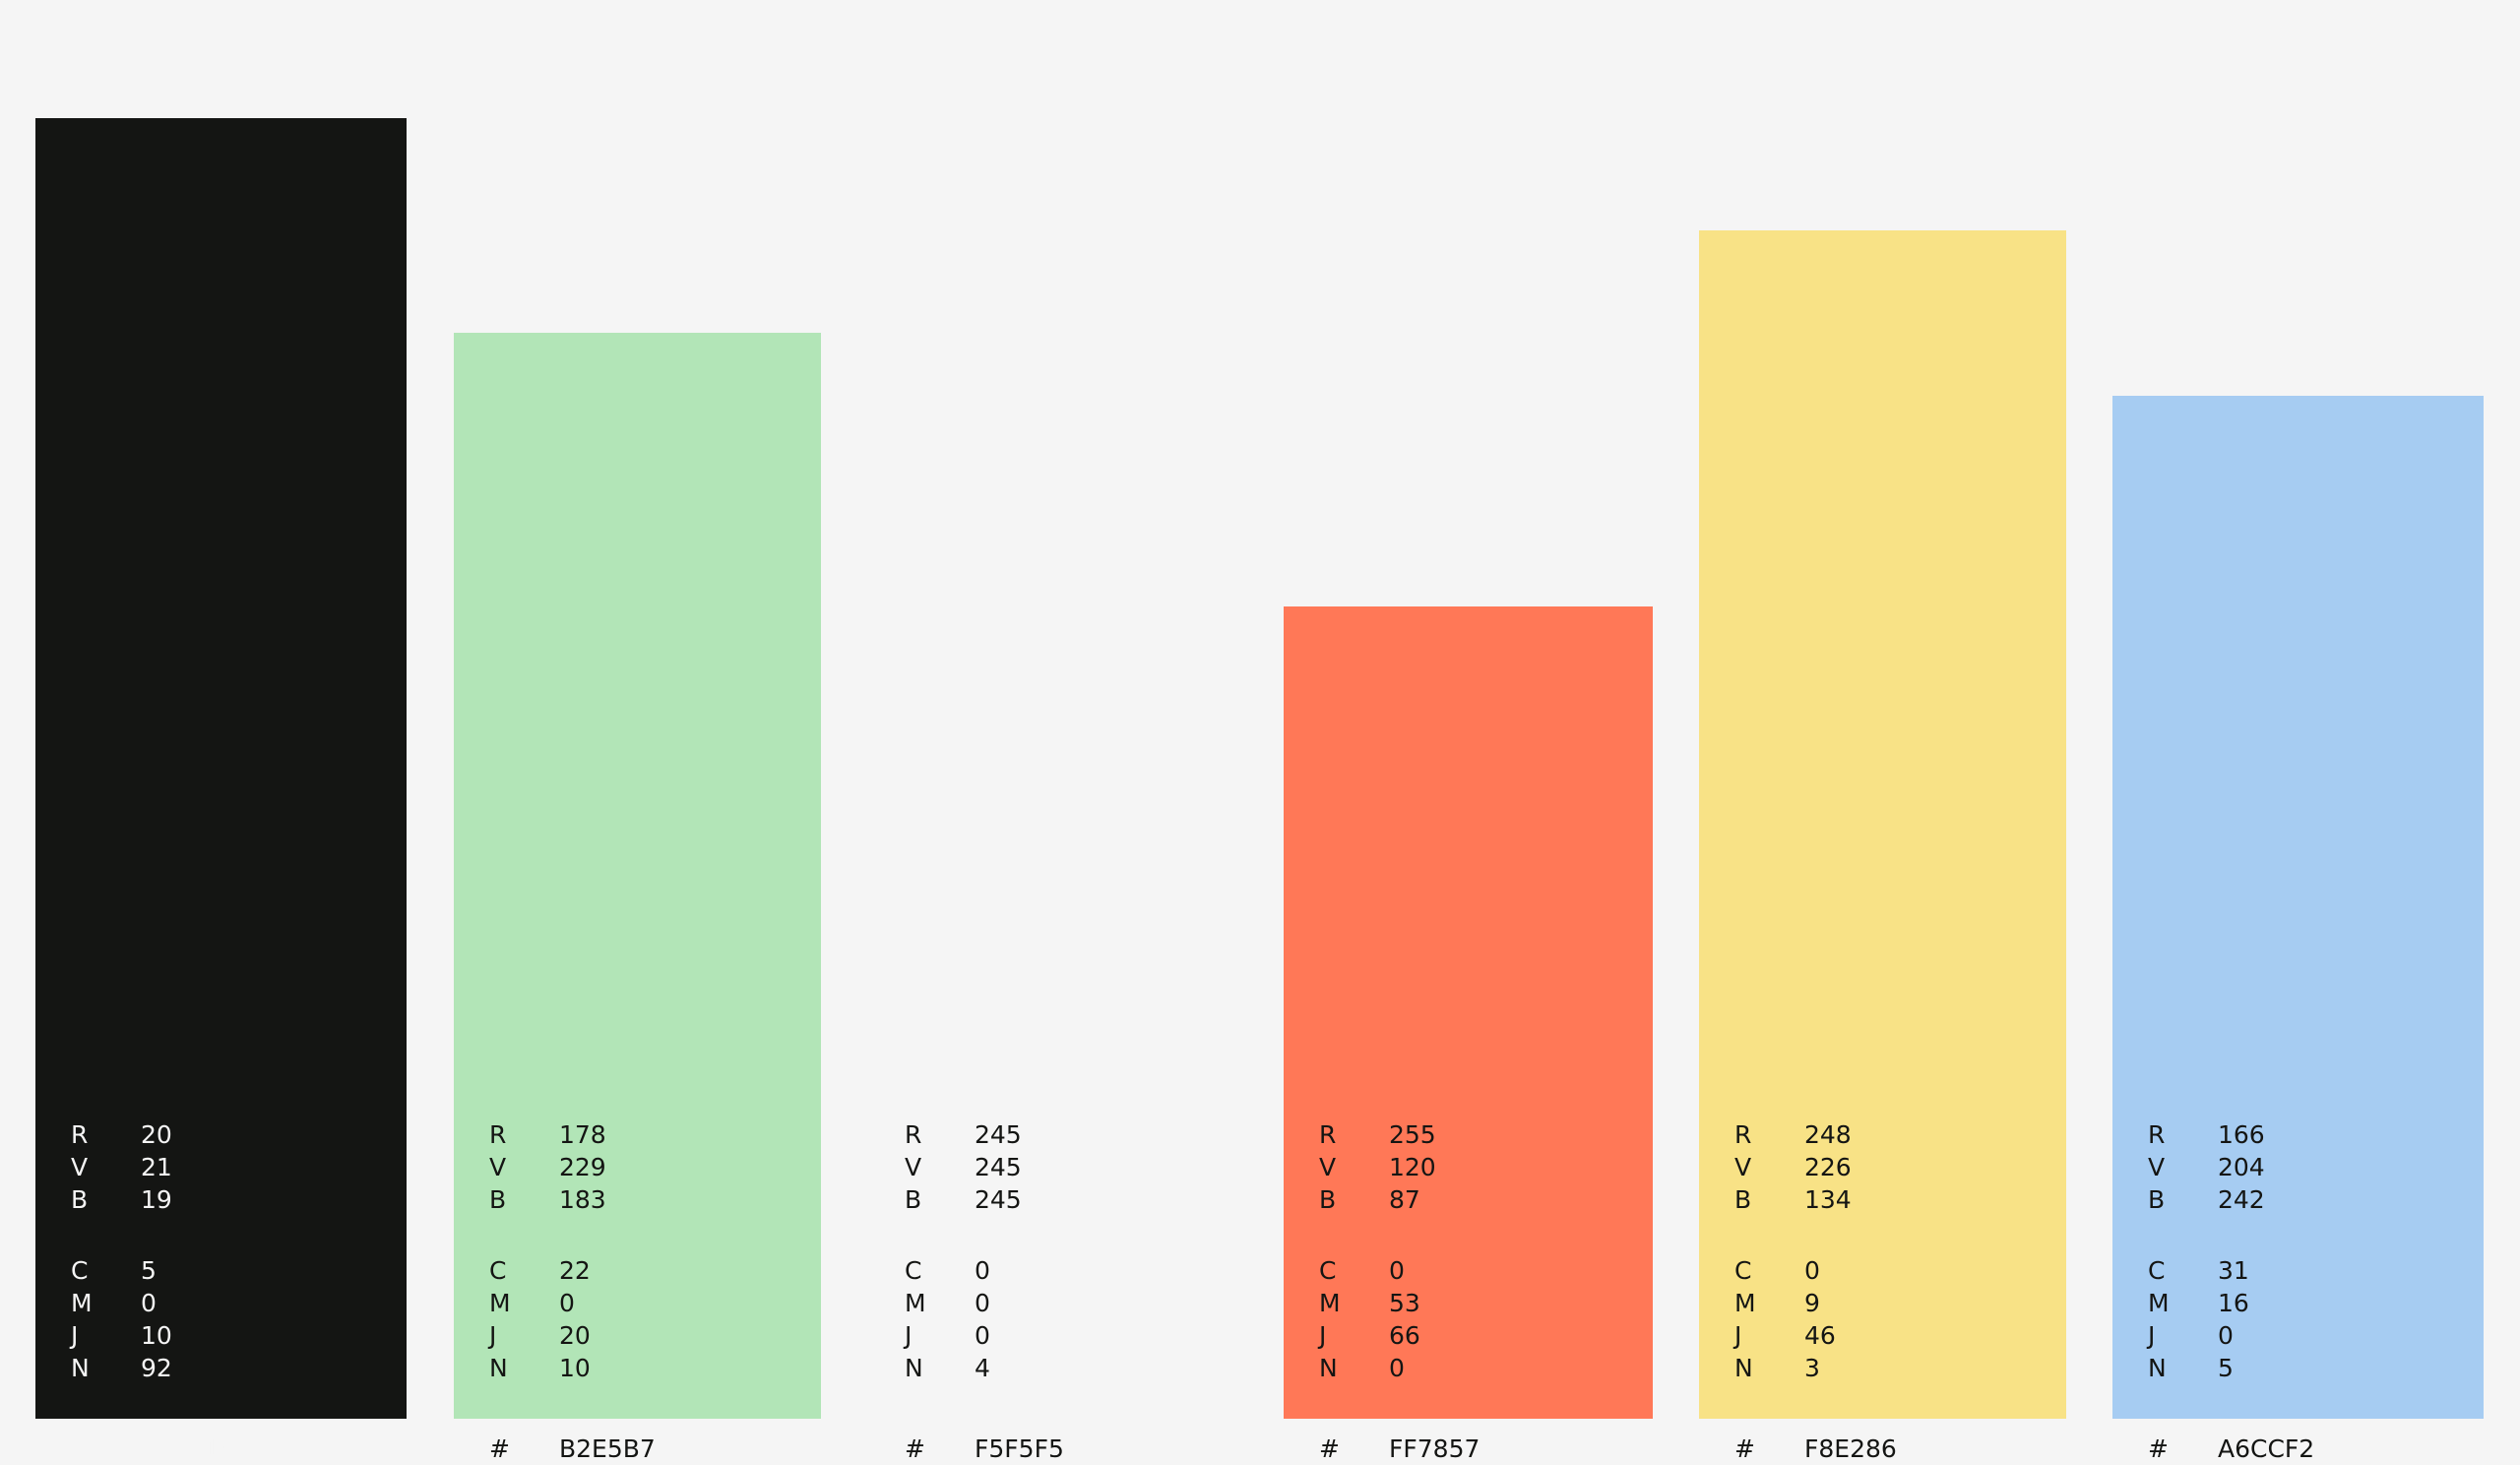  I want to click on value-n: 3, so click(1812, 1368).